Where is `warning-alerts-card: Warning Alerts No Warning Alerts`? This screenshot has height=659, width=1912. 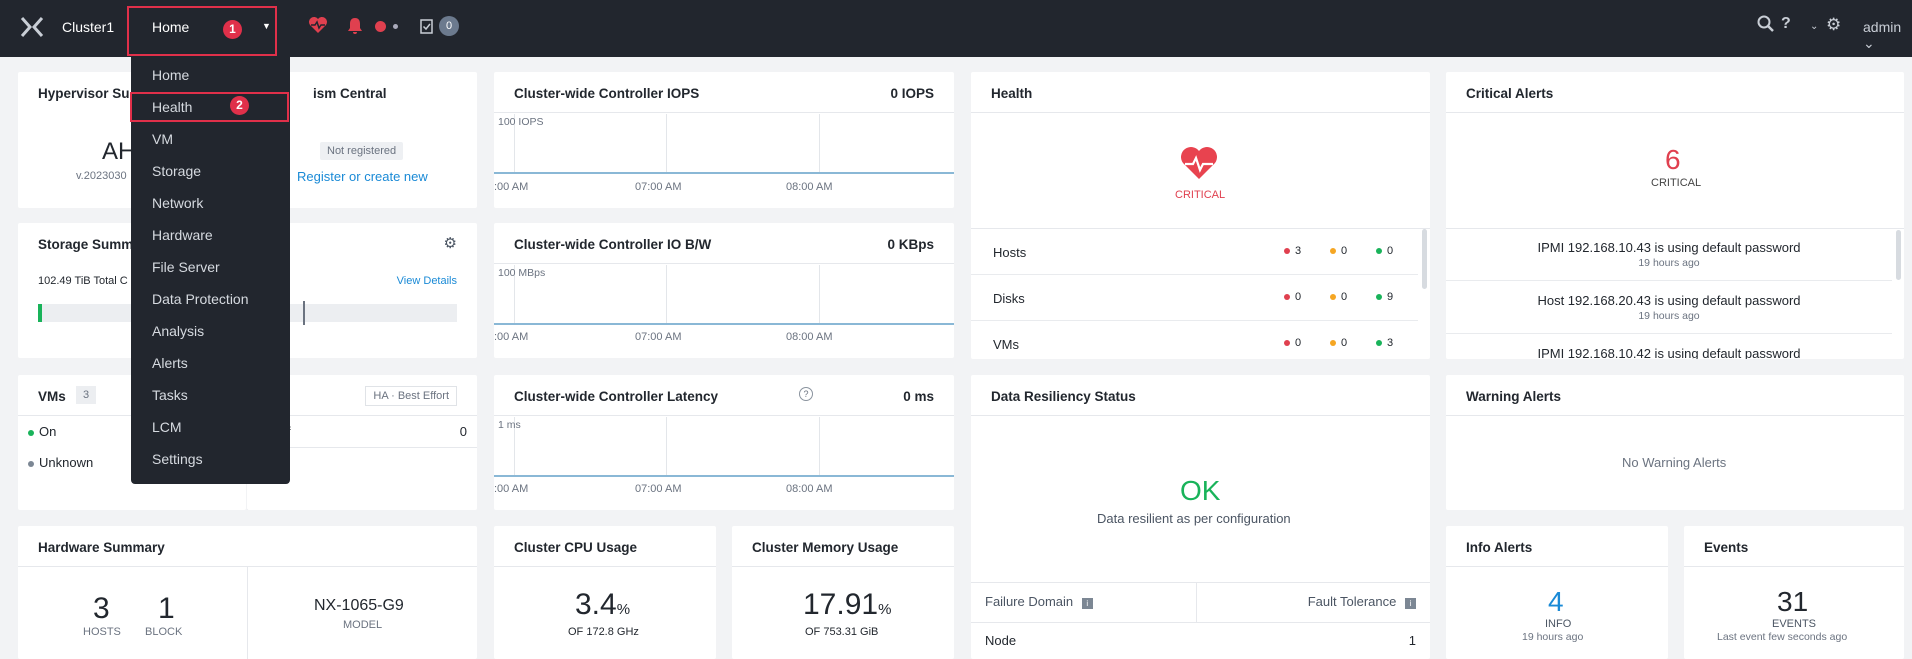 warning-alerts-card: Warning Alerts No Warning Alerts is located at coordinates (1675, 442).